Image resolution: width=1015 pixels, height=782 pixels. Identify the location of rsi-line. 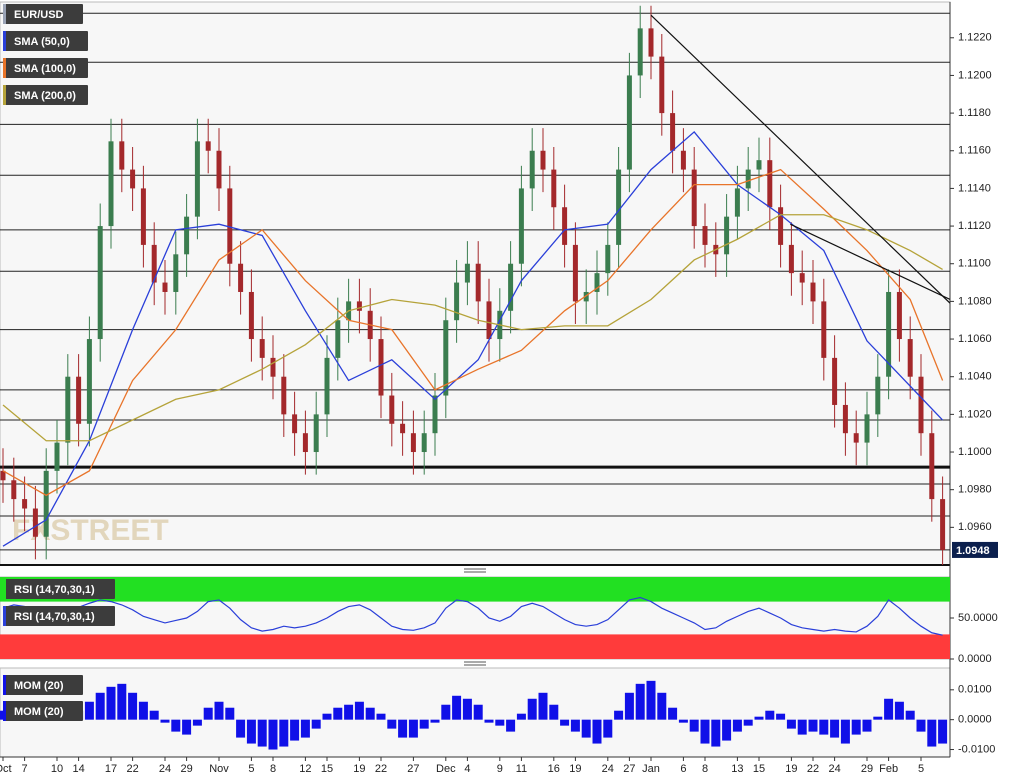
(472, 616).